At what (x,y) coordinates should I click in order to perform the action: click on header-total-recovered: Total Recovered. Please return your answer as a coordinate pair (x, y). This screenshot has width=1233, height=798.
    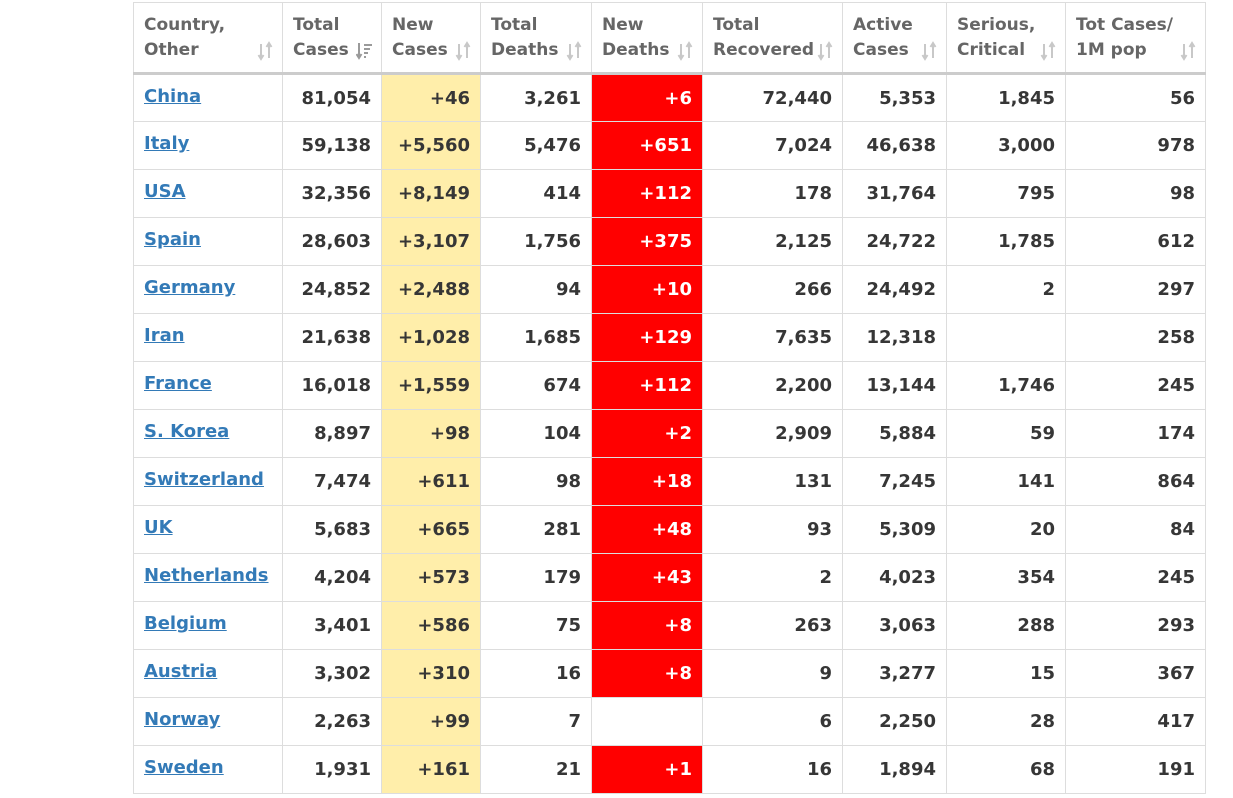
    Looking at the image, I should click on (772, 38).